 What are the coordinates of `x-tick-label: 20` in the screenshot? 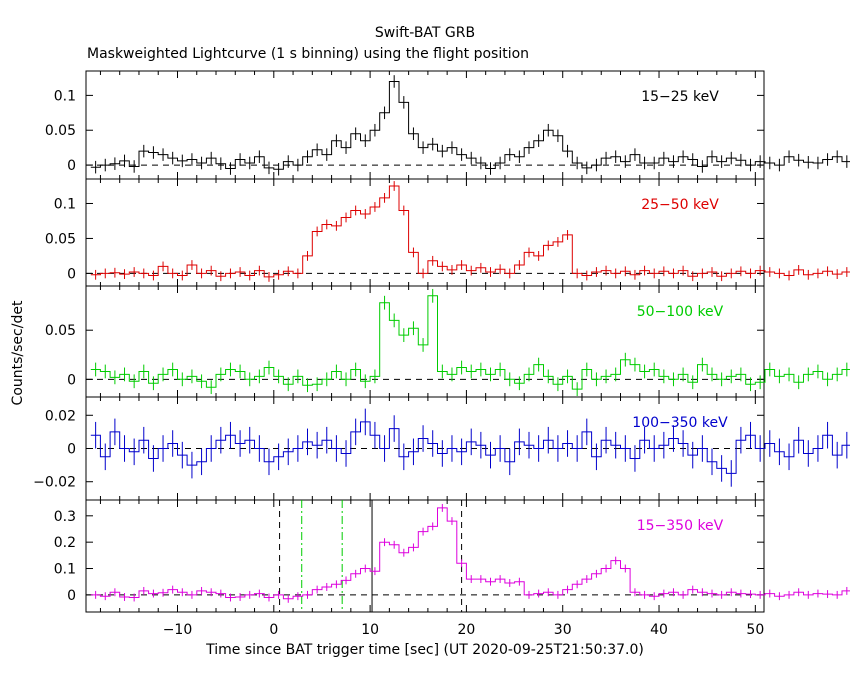 It's located at (466, 630).